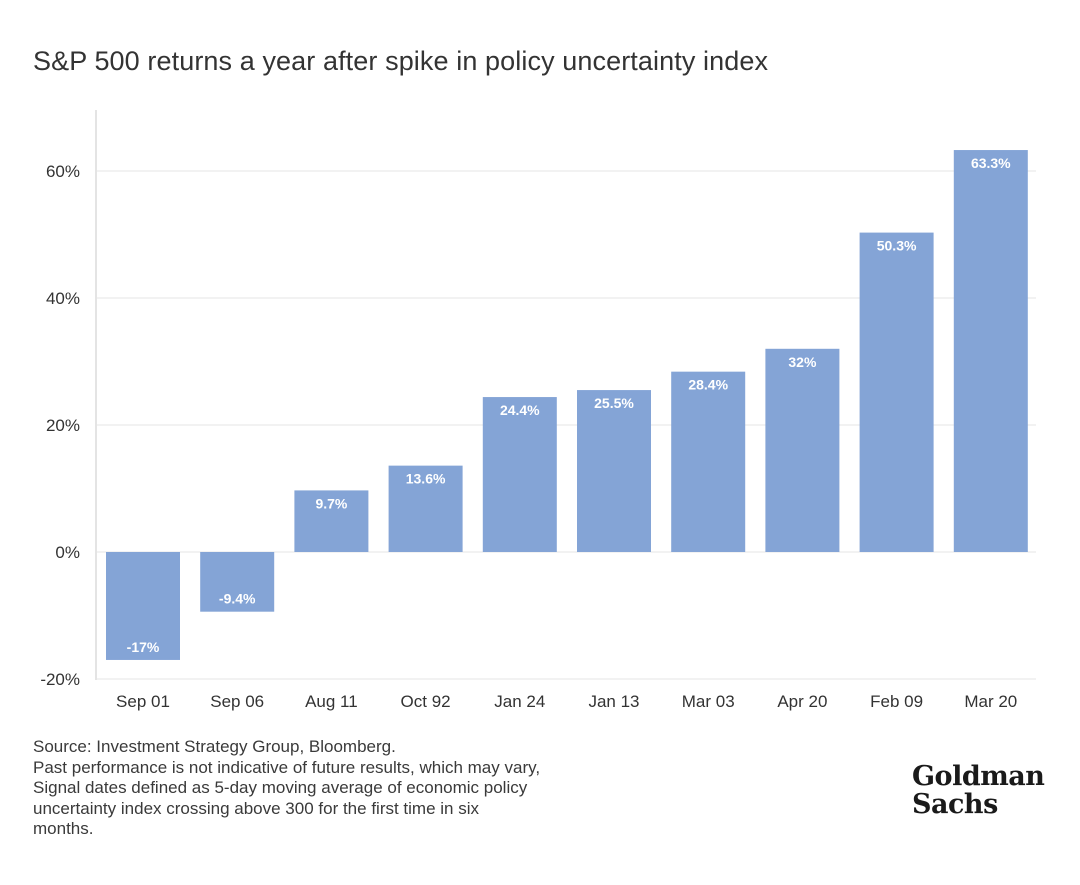 The height and width of the screenshot is (885, 1080). I want to click on x-tick-label: Feb 09, so click(896, 701).